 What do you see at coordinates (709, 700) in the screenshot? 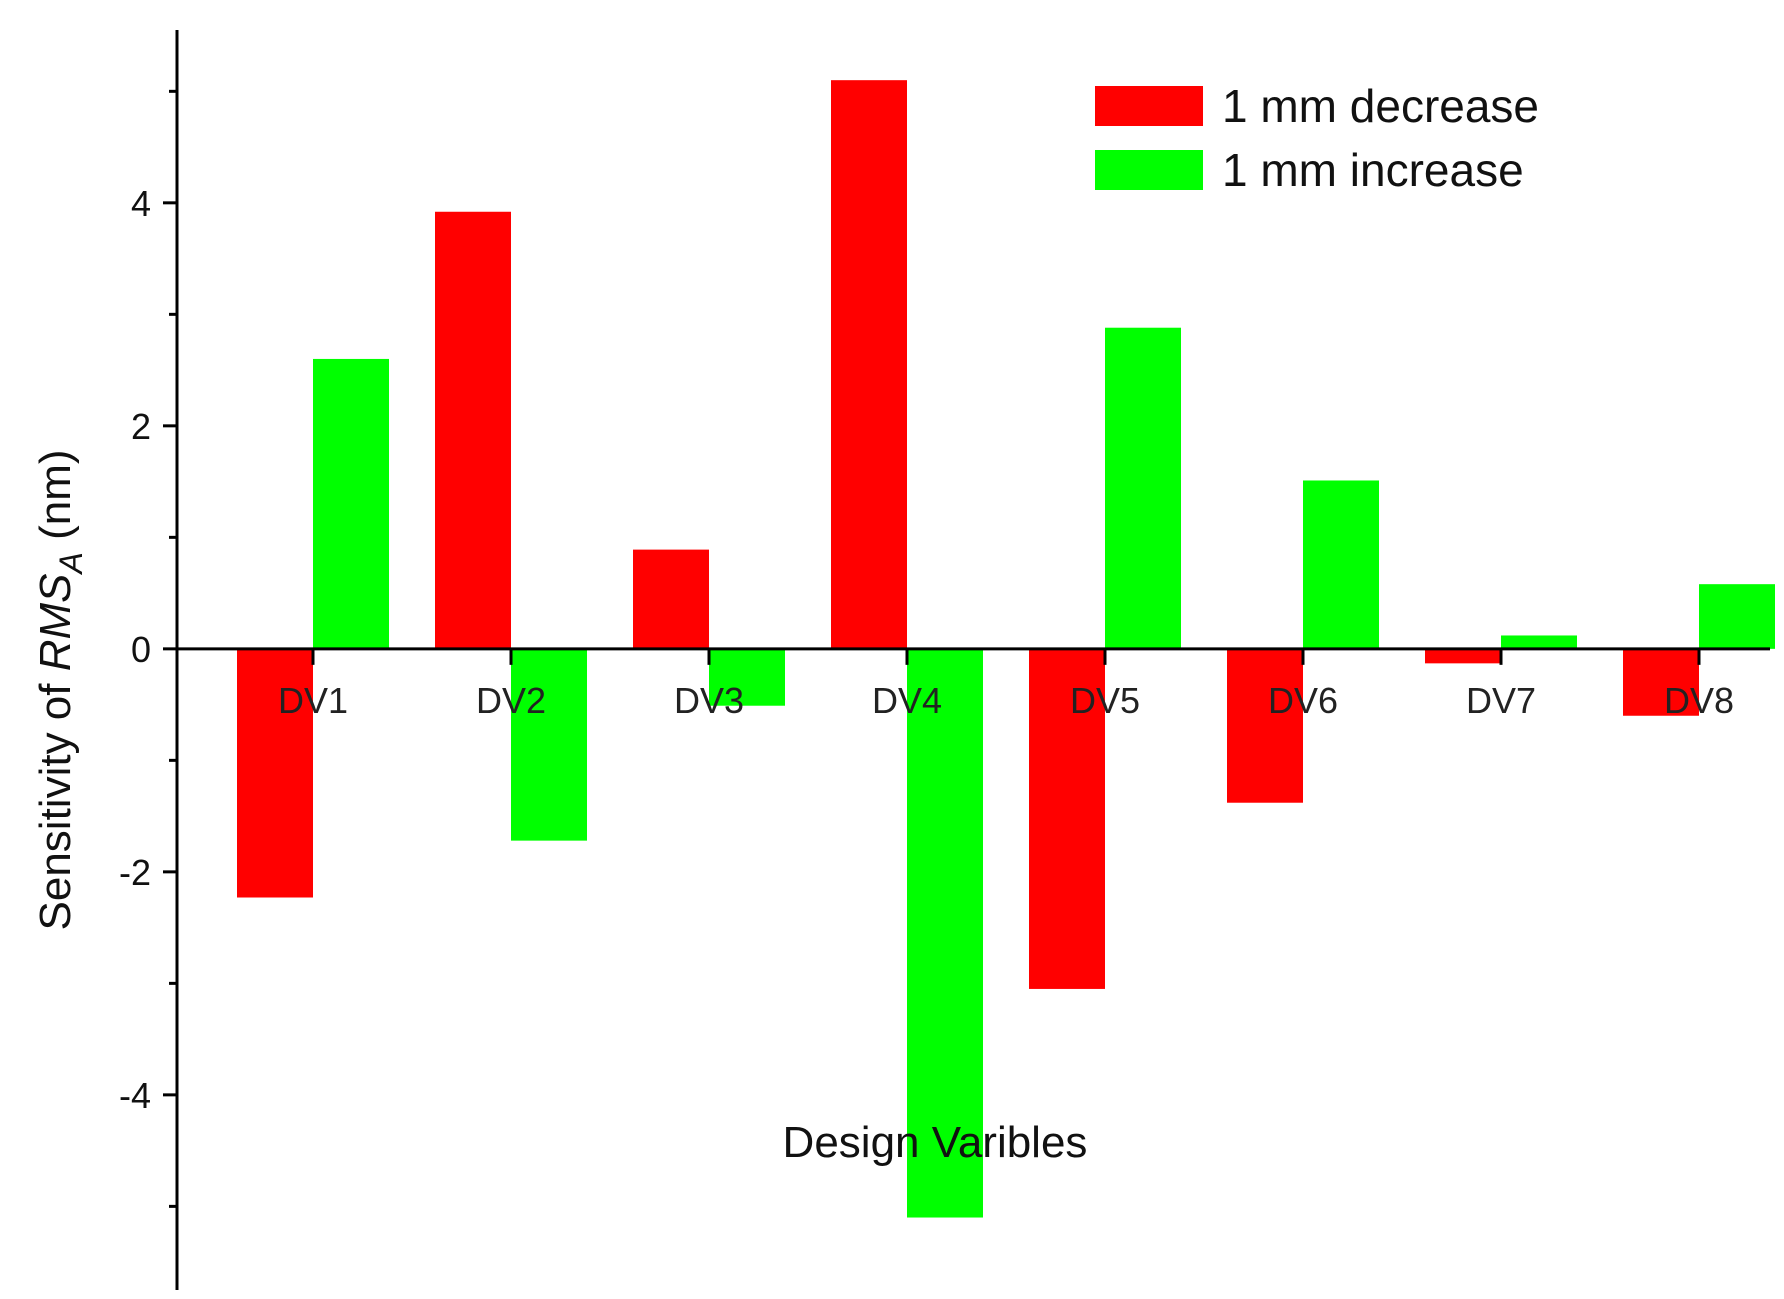
I see `x-category-label: DV3` at bounding box center [709, 700].